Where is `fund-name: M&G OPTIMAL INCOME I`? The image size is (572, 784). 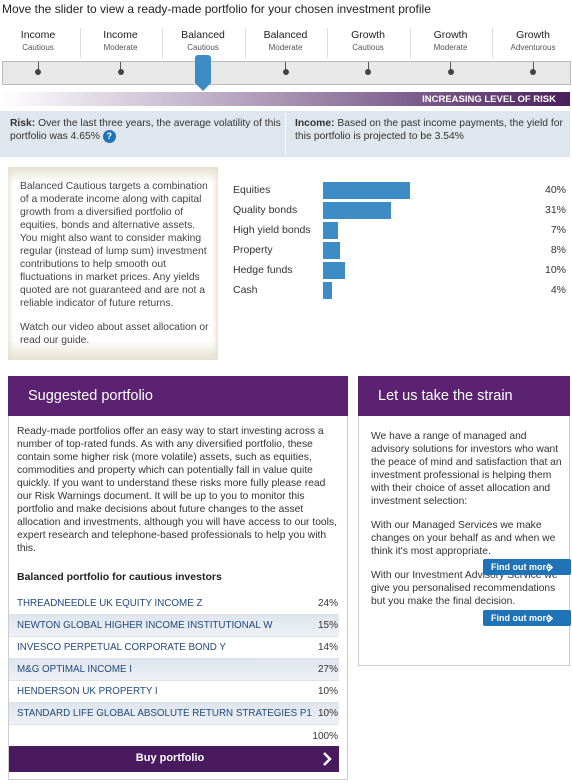
fund-name: M&G OPTIMAL INCOME I is located at coordinates (75, 669).